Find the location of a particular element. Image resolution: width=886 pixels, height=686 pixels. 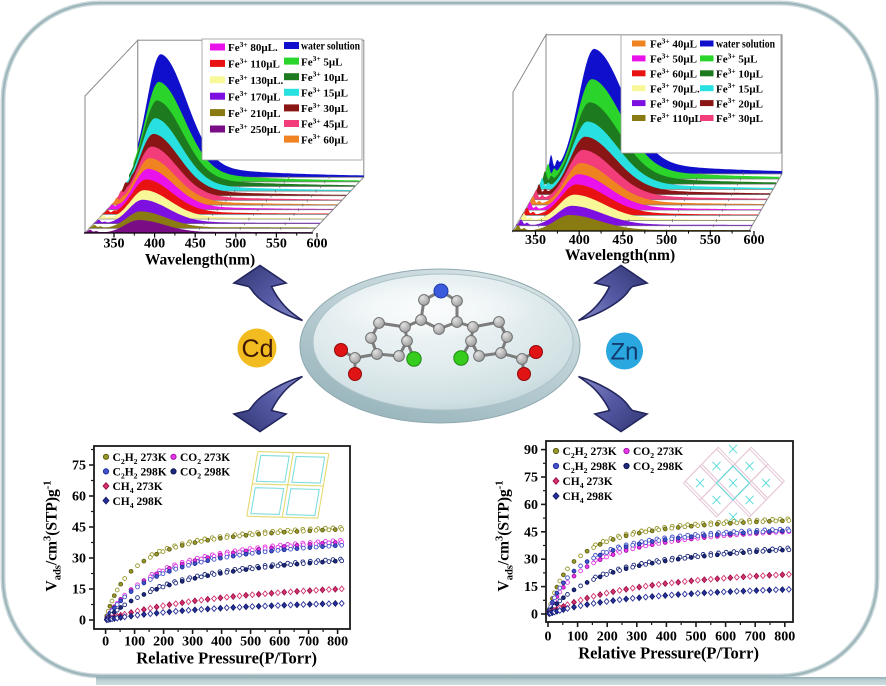

svg-text: Fe3+ 210μL is located at coordinates (254, 113).